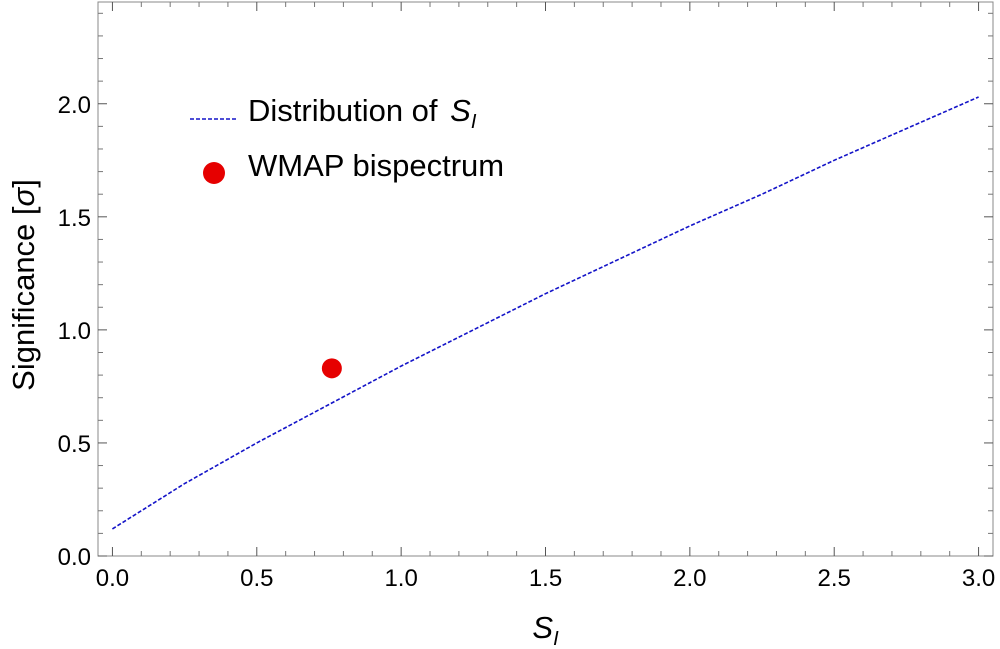  What do you see at coordinates (347, 138) in the screenshot?
I see `legend: Distribution of SI WMAP bispectrum` at bounding box center [347, 138].